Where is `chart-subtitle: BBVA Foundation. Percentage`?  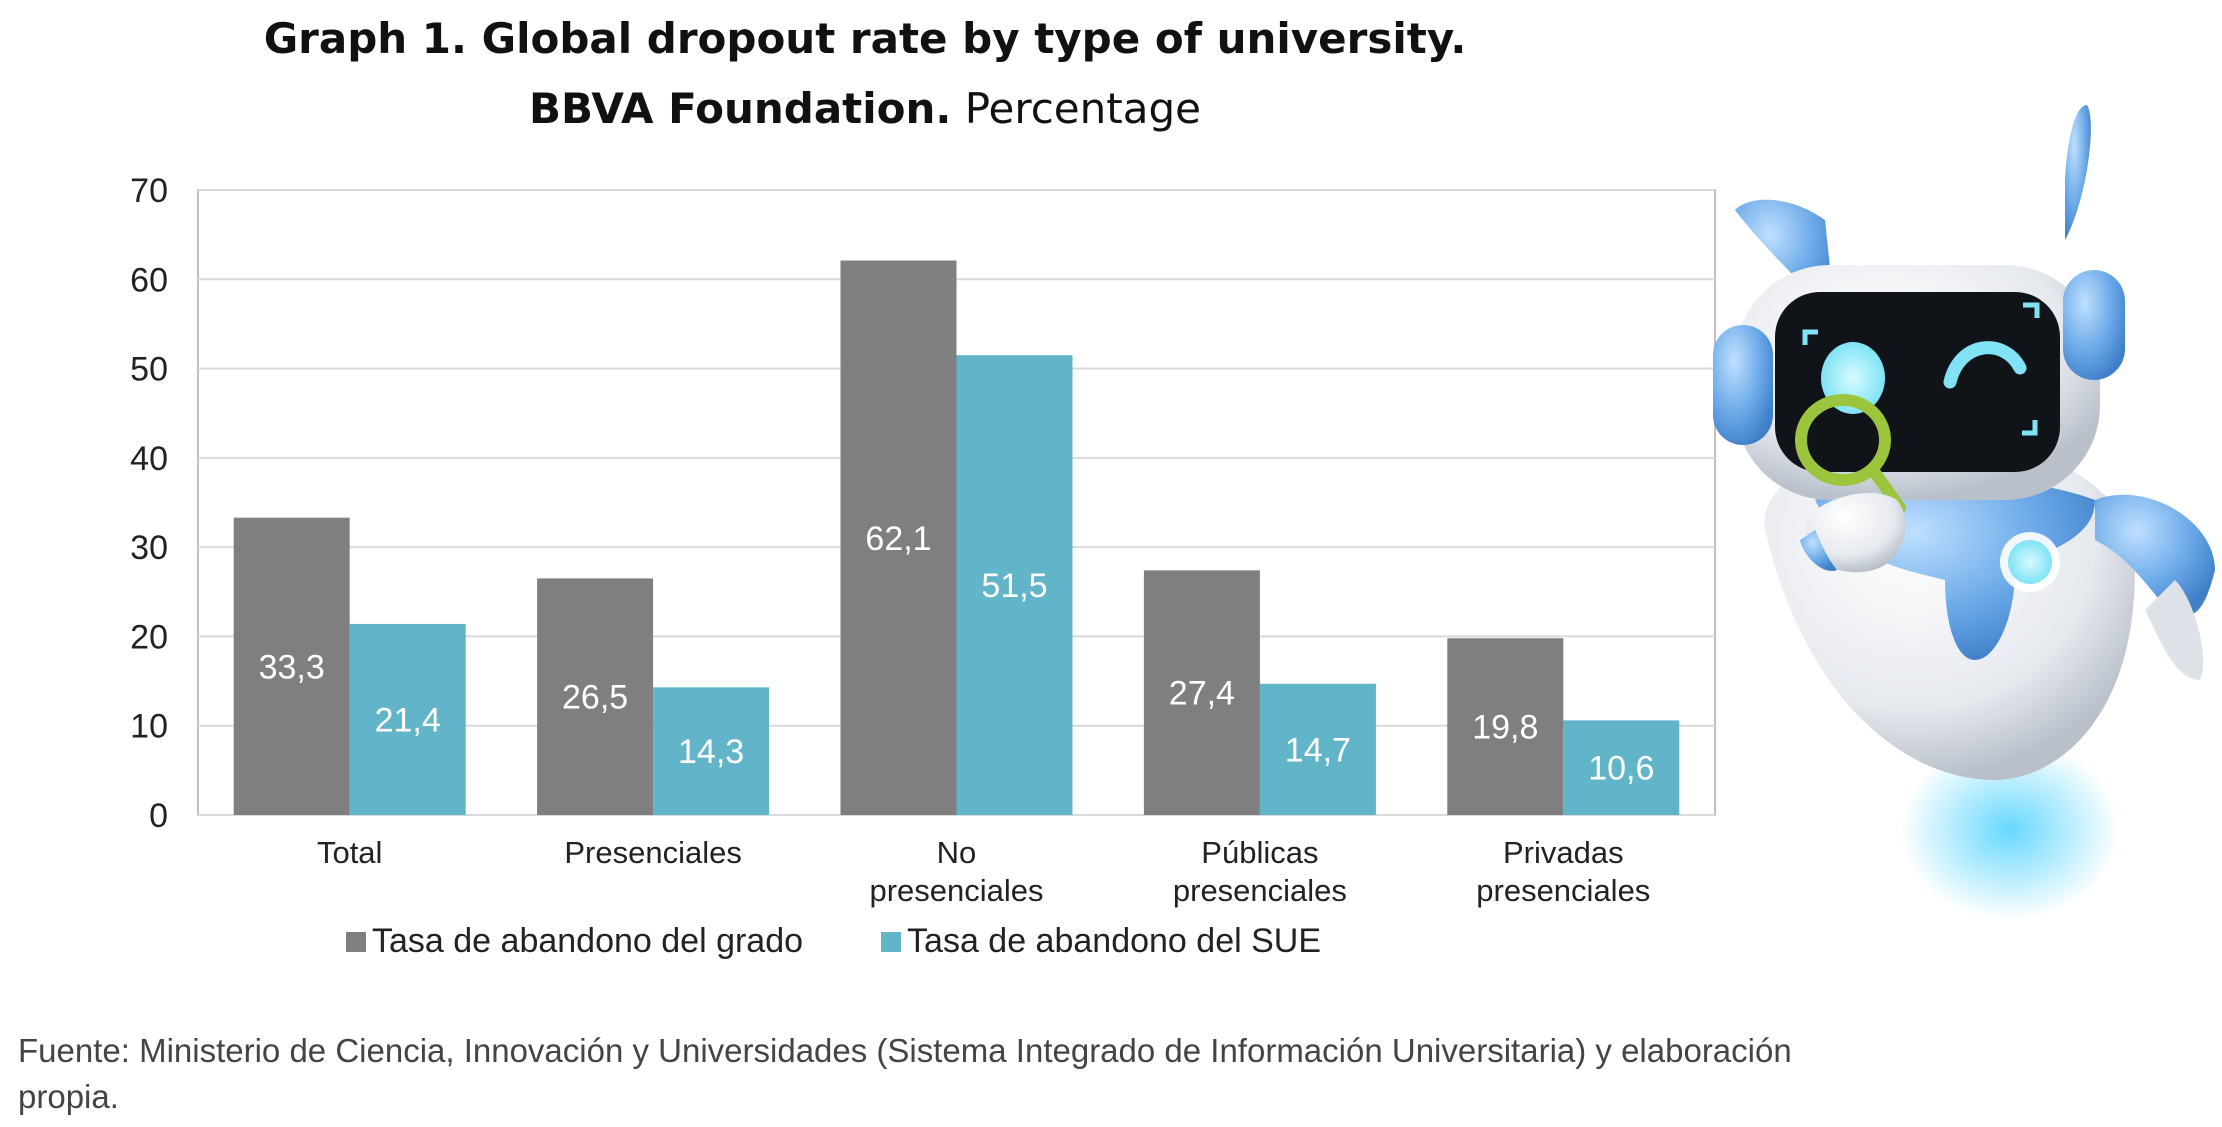 chart-subtitle: BBVA Foundation. Percentage is located at coordinates (865, 108).